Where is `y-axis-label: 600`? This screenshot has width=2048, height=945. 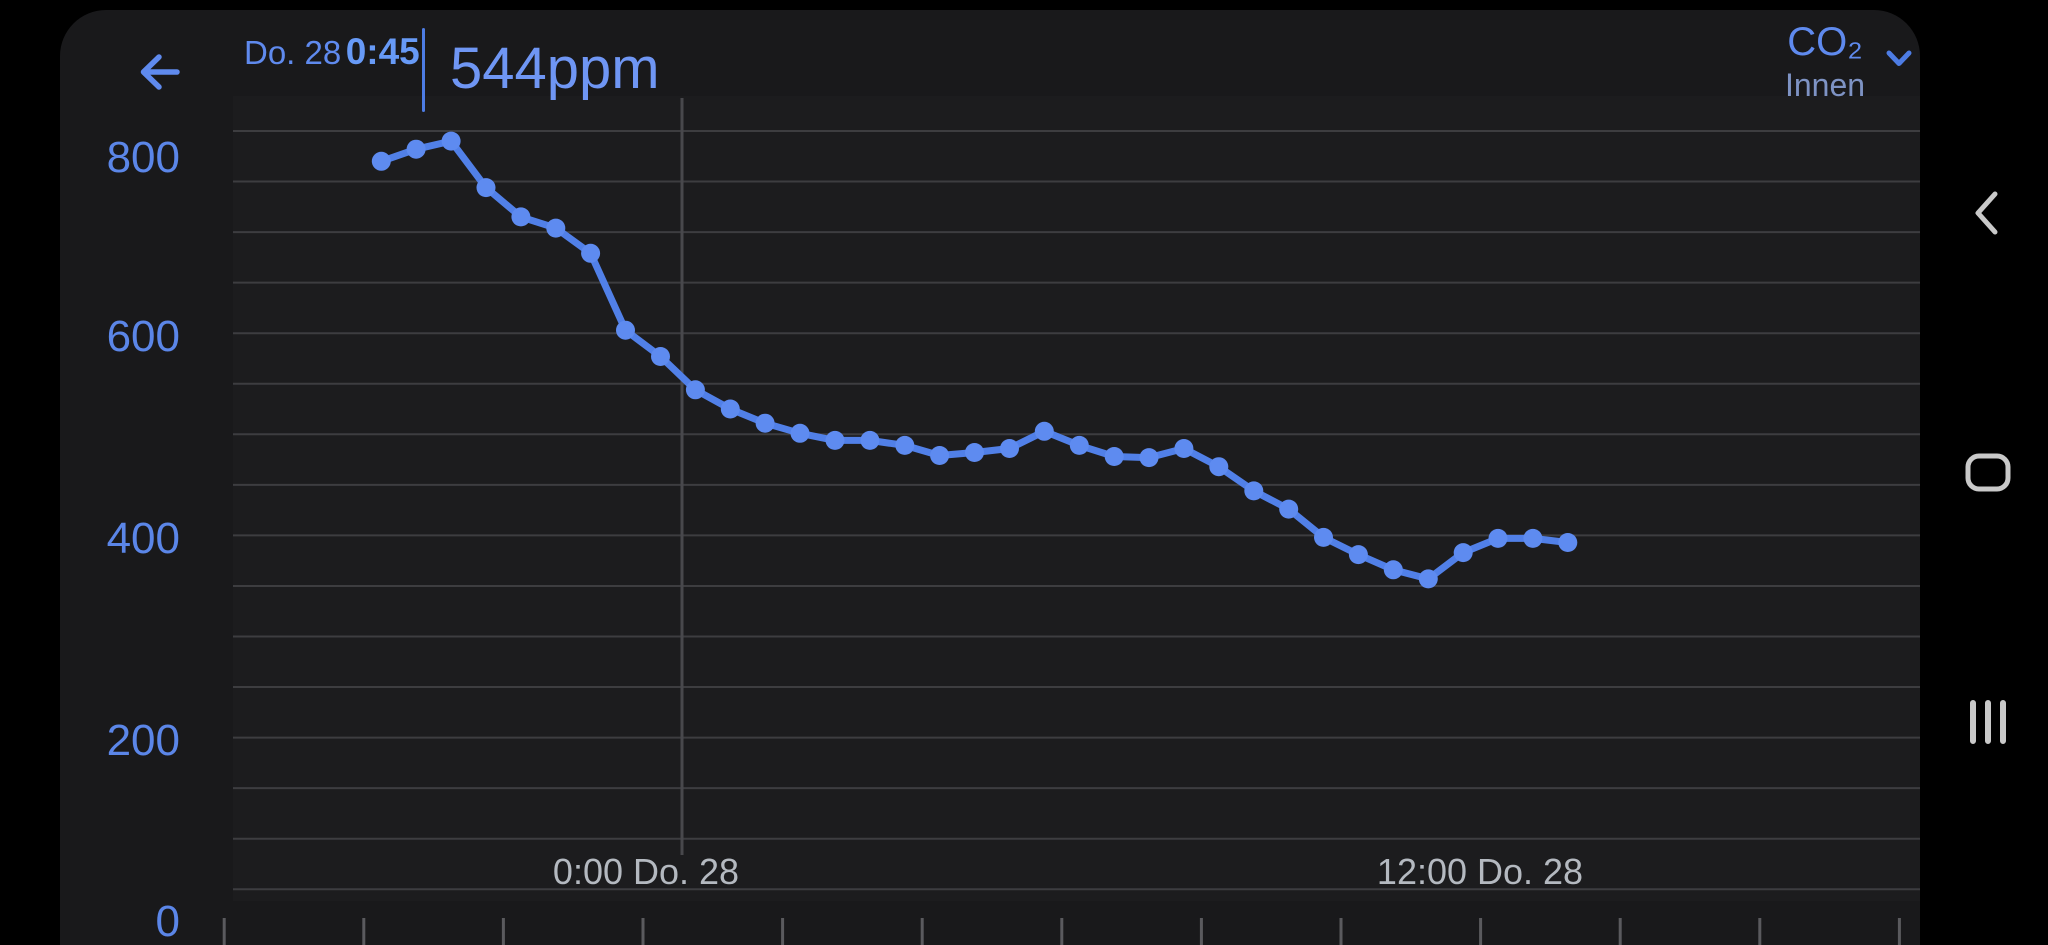
y-axis-label: 600 is located at coordinates (143, 336).